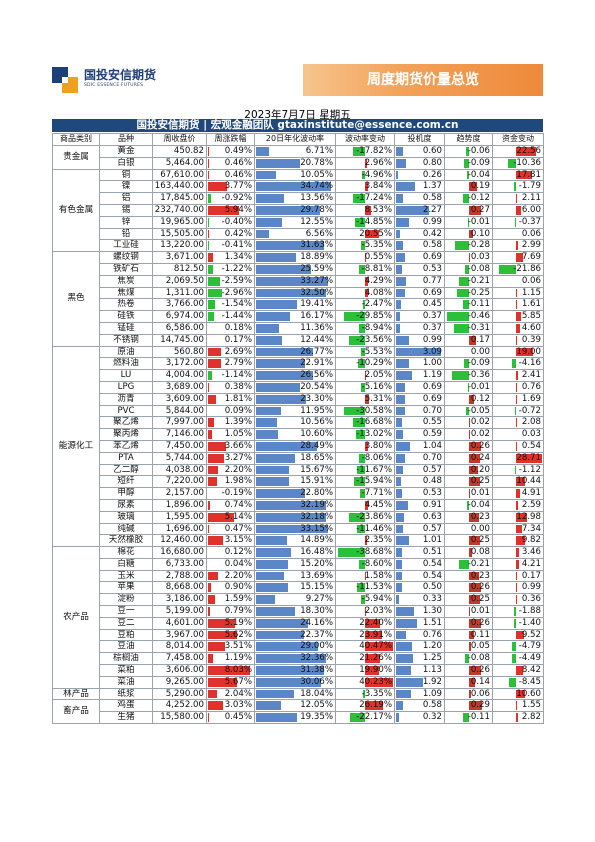 The image size is (595, 842). I want to click on fund-change-value: 4.60, so click(531, 327).